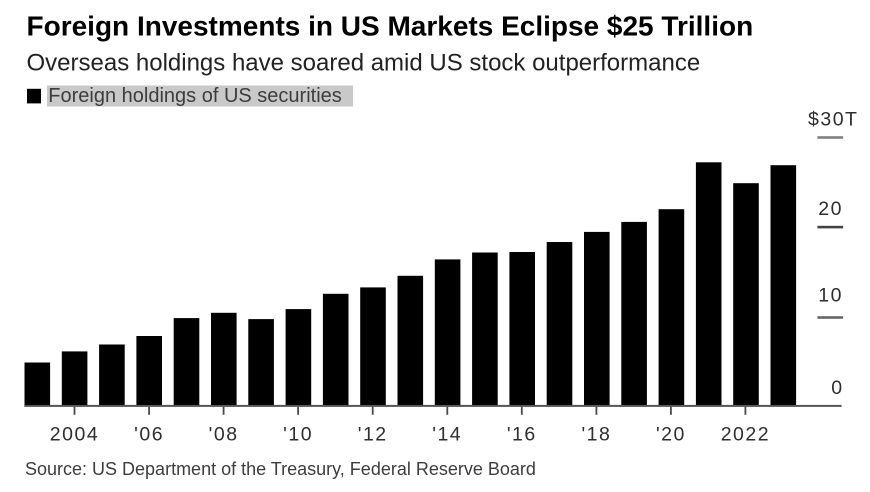  Describe the element at coordinates (522, 434) in the screenshot. I see `svg-text: '16` at that location.